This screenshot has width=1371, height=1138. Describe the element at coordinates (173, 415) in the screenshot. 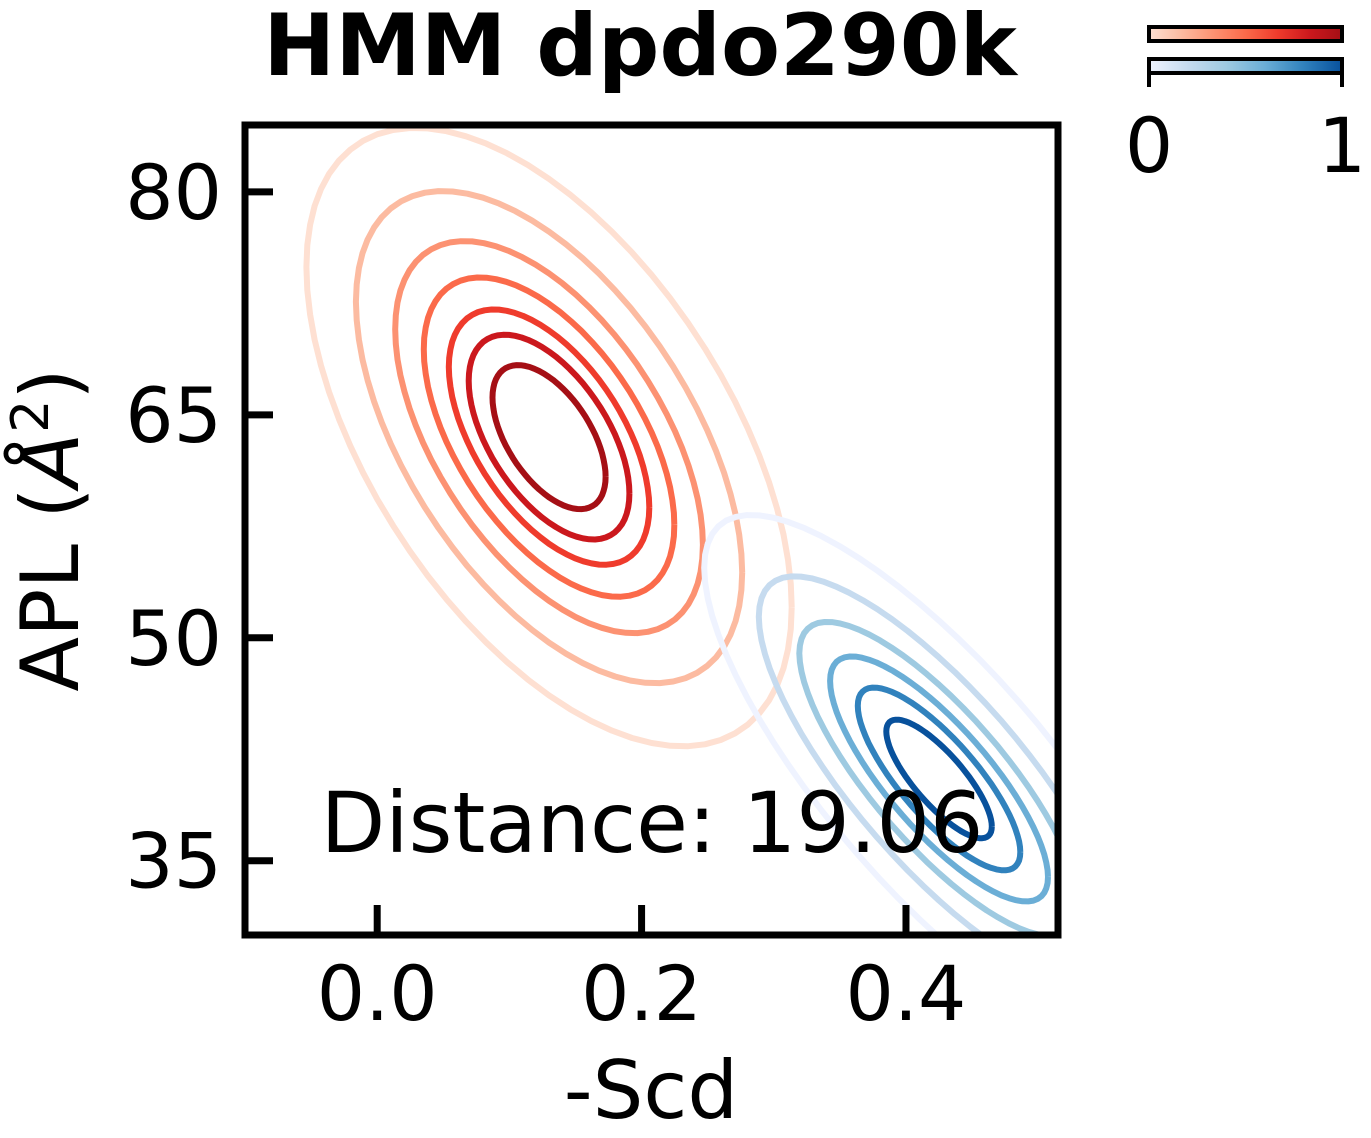

I see `y-tick-label: 65` at that location.